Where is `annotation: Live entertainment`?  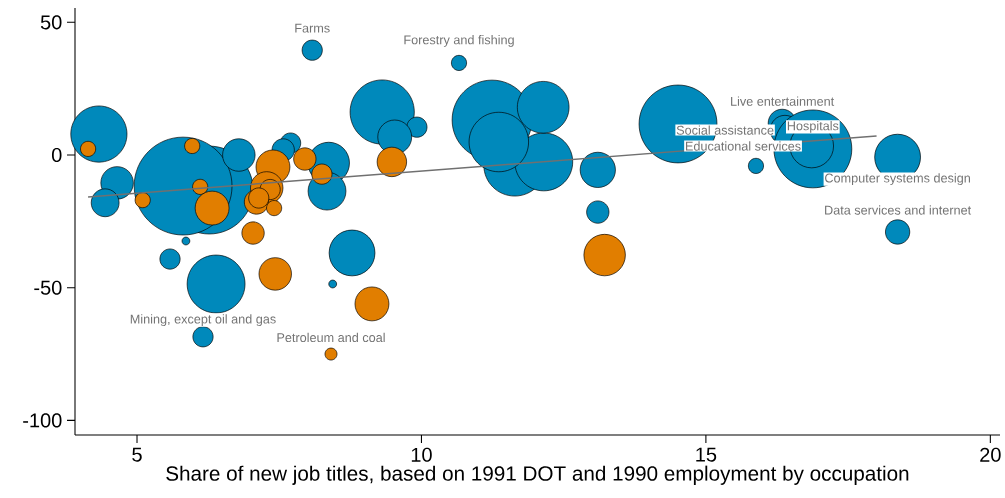 annotation: Live entertainment is located at coordinates (783, 101).